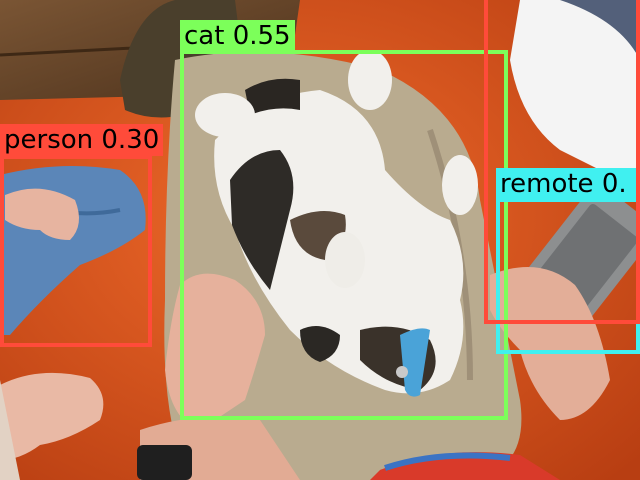  Describe the element at coordinates (550, 343) in the screenshot. I see `hand-right` at that location.